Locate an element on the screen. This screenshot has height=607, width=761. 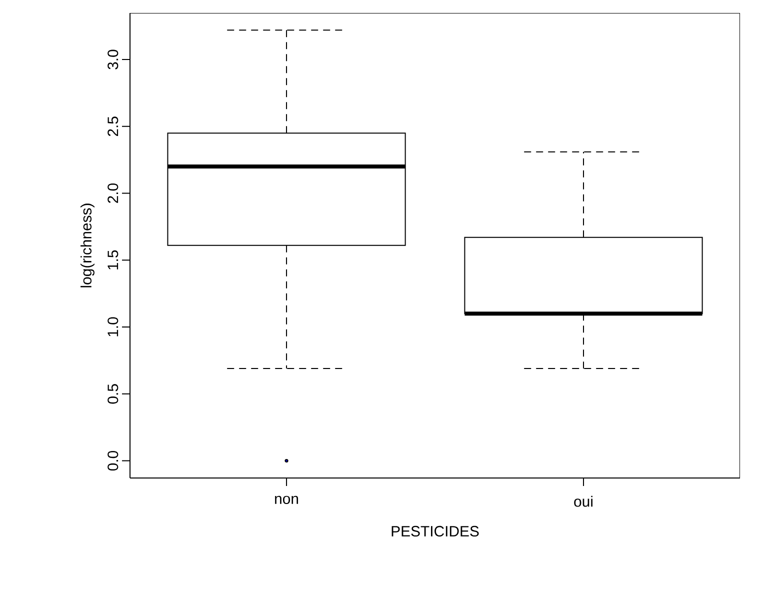
y-tick-label: 1.5 is located at coordinates (113, 260).